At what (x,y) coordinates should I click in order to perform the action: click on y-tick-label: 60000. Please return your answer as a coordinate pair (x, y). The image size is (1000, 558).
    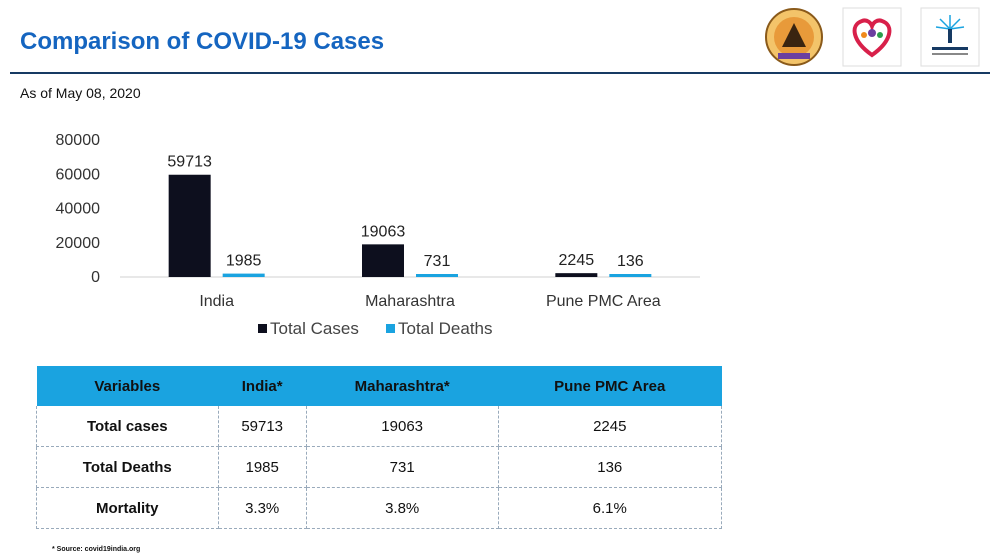
    Looking at the image, I should click on (78, 174).